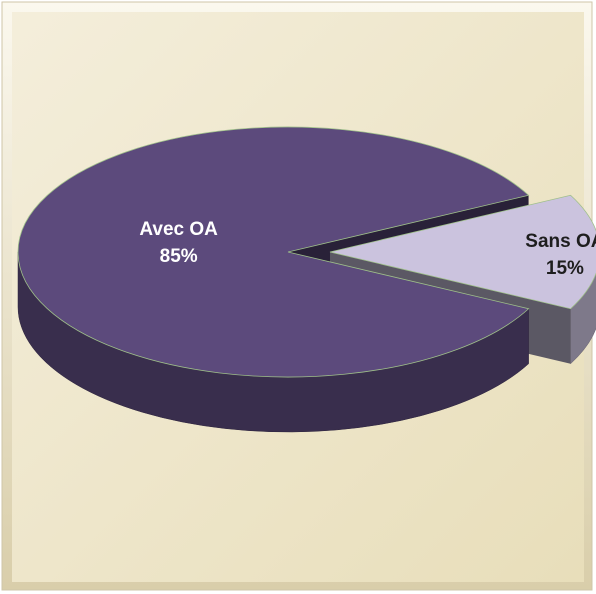  Describe the element at coordinates (178, 229) in the screenshot. I see `slice-label: Avec OA` at that location.